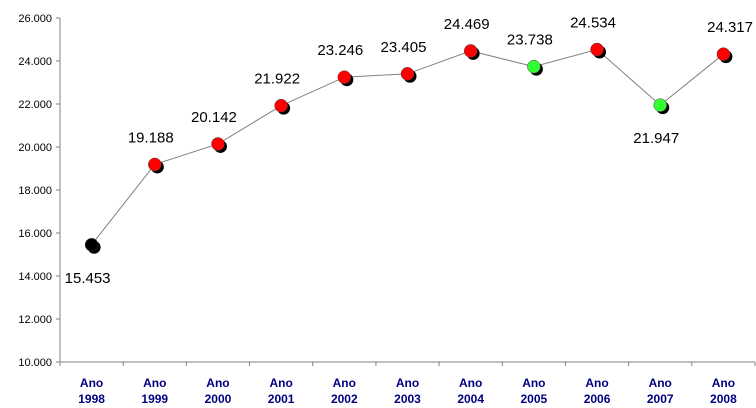 Image resolution: width=756 pixels, height=408 pixels. What do you see at coordinates (344, 399) in the screenshot?
I see `x-tick-label-line: 2002` at bounding box center [344, 399].